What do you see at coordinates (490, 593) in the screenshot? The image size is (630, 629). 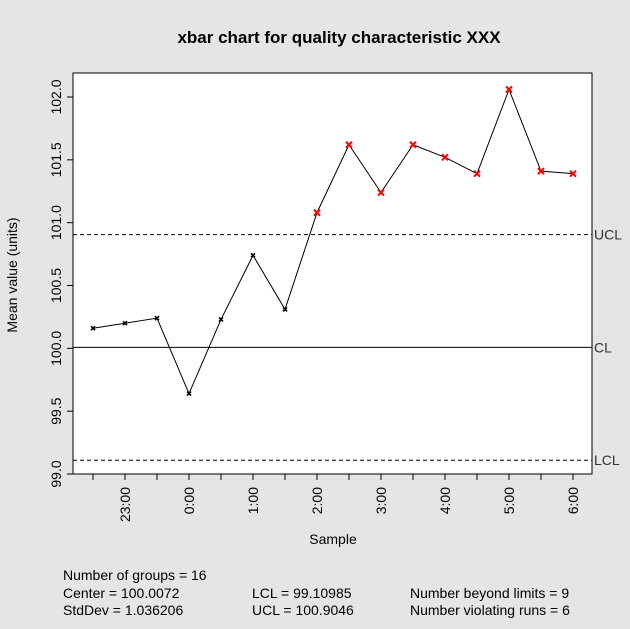 I see `stat-beyond-limits: Number beyond limits = 9` at bounding box center [490, 593].